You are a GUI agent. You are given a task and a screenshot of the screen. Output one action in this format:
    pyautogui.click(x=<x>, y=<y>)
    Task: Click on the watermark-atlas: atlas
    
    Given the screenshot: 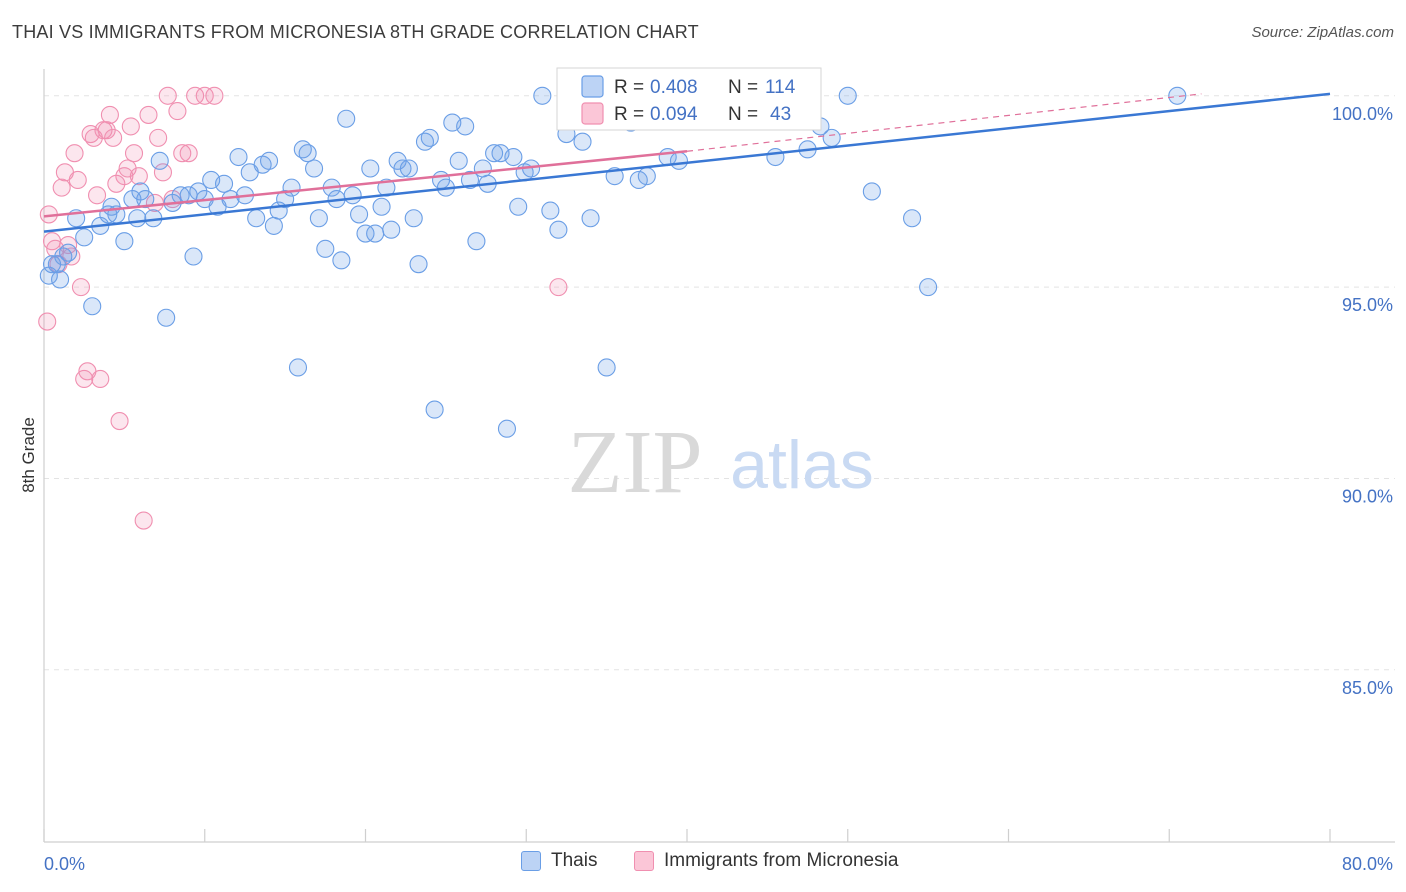 What is the action you would take?
    pyautogui.click(x=802, y=465)
    